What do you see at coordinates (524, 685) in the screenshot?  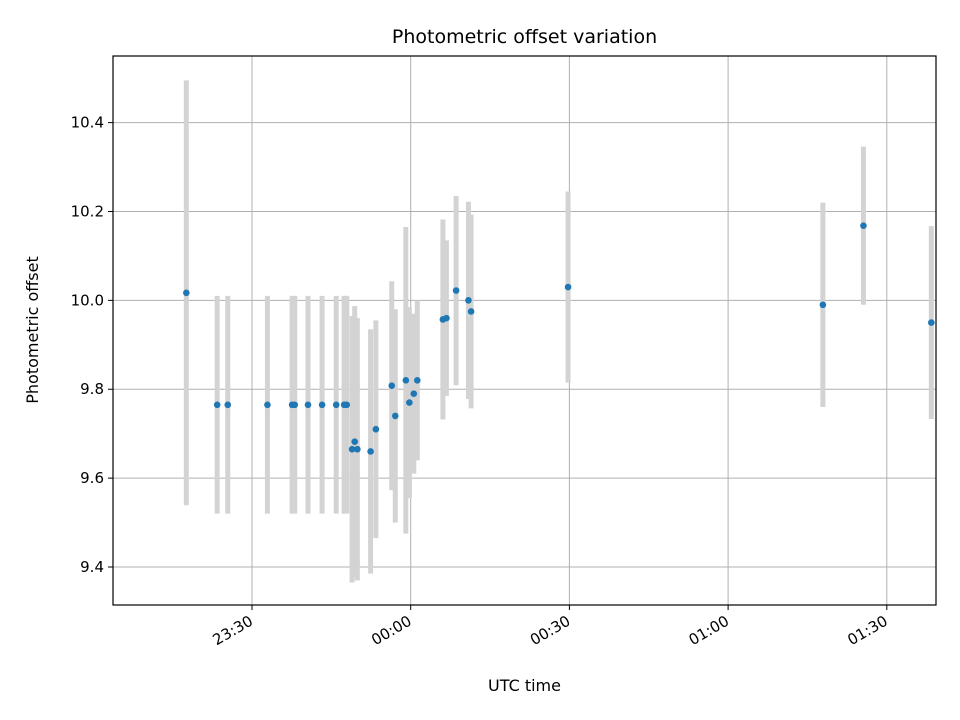 I see `x-axis-label: UTC time` at bounding box center [524, 685].